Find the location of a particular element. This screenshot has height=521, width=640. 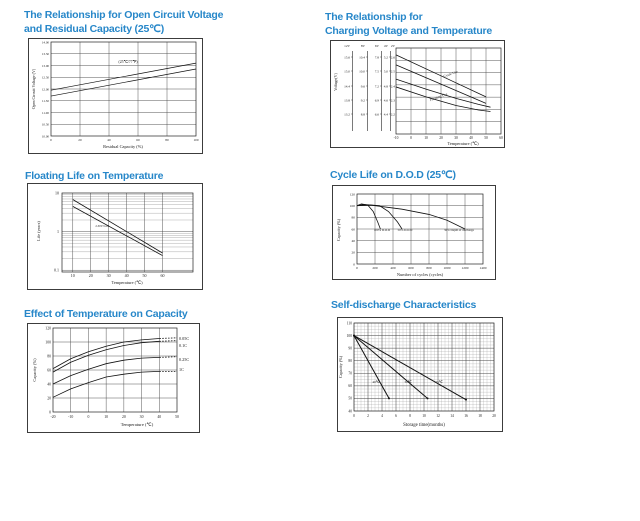

svg-text: Capacity (%) is located at coordinates (340, 366).